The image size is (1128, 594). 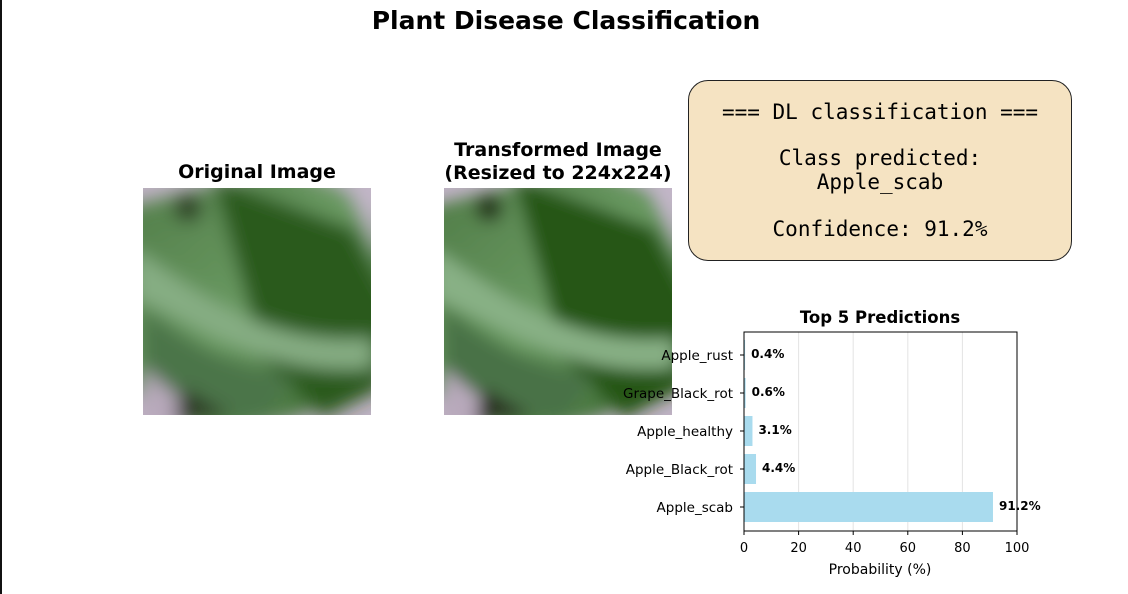 What do you see at coordinates (880, 317) in the screenshot?
I see `chart-title: Top 5 Predictions` at bounding box center [880, 317].